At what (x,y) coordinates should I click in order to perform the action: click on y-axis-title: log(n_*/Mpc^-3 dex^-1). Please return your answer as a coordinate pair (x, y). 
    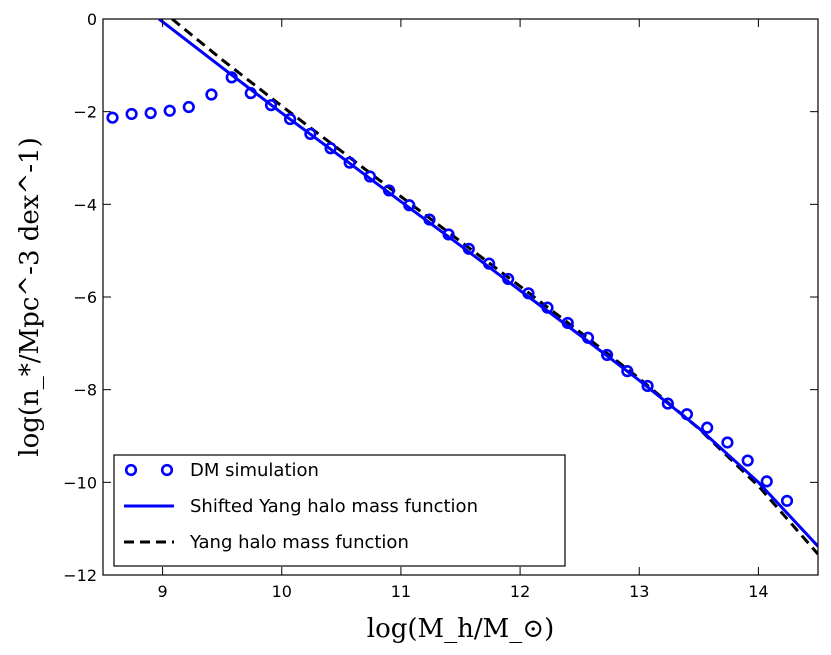
    Looking at the image, I should click on (30, 296).